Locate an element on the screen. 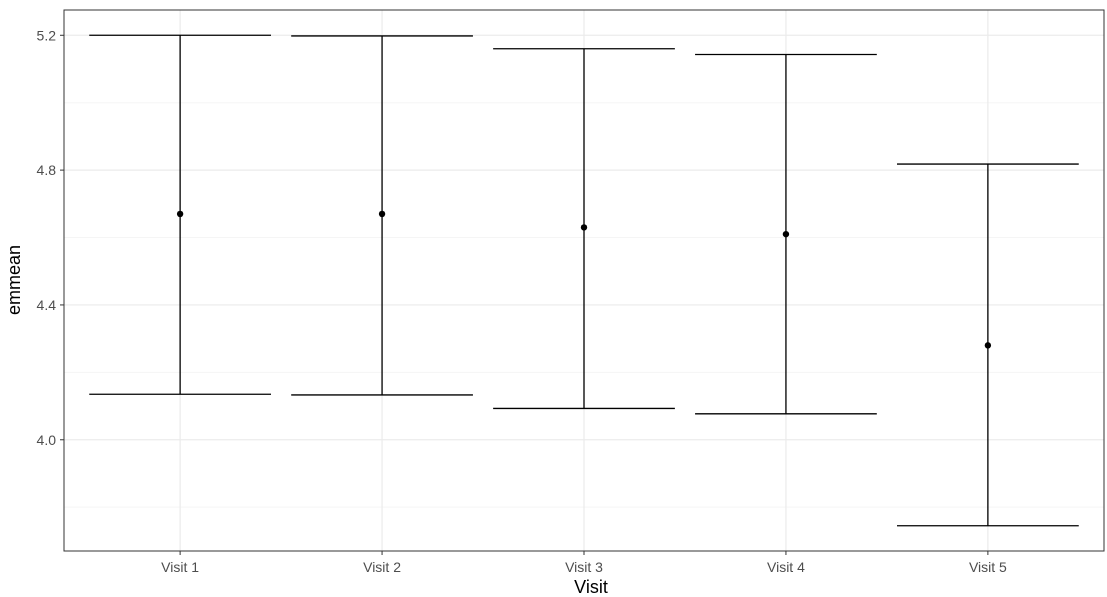 This screenshot has width=1107, height=597. x-tick-label: Visit 1 is located at coordinates (180, 567).